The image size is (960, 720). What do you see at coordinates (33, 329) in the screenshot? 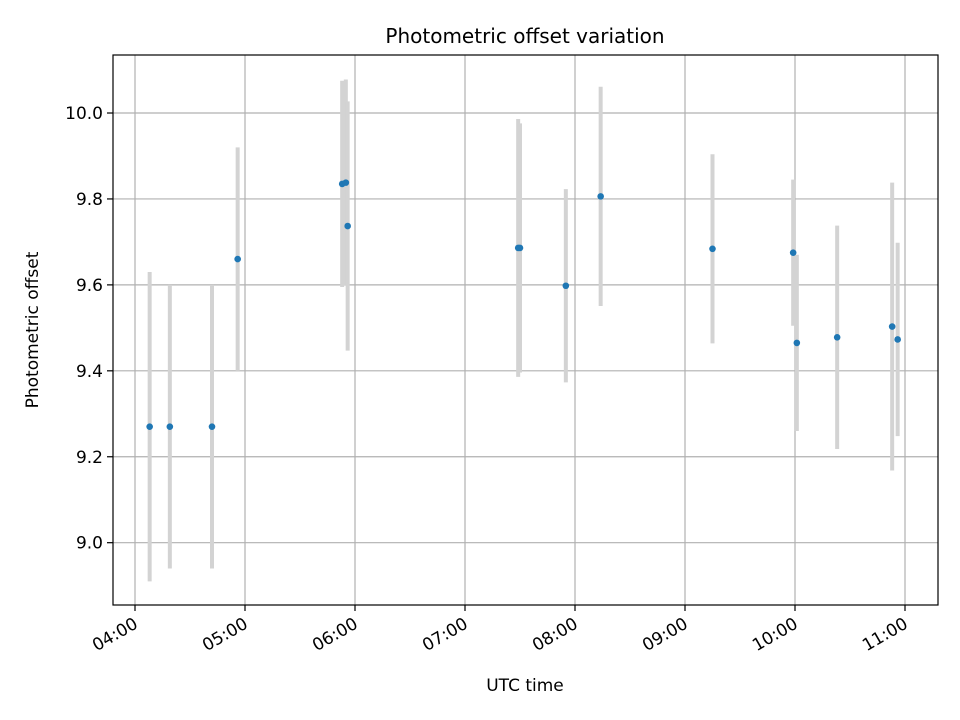
I see `y-axis-title: Photometric offset` at bounding box center [33, 329].